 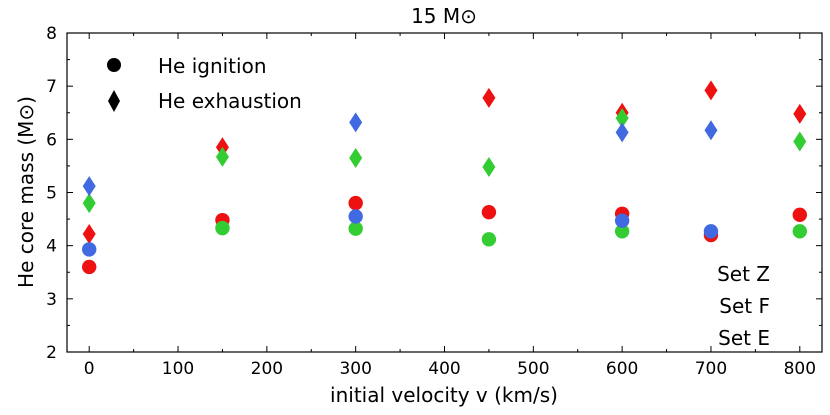 What do you see at coordinates (204, 83) in the screenshot?
I see `marker-legend: He ignition He exhaustion` at bounding box center [204, 83].